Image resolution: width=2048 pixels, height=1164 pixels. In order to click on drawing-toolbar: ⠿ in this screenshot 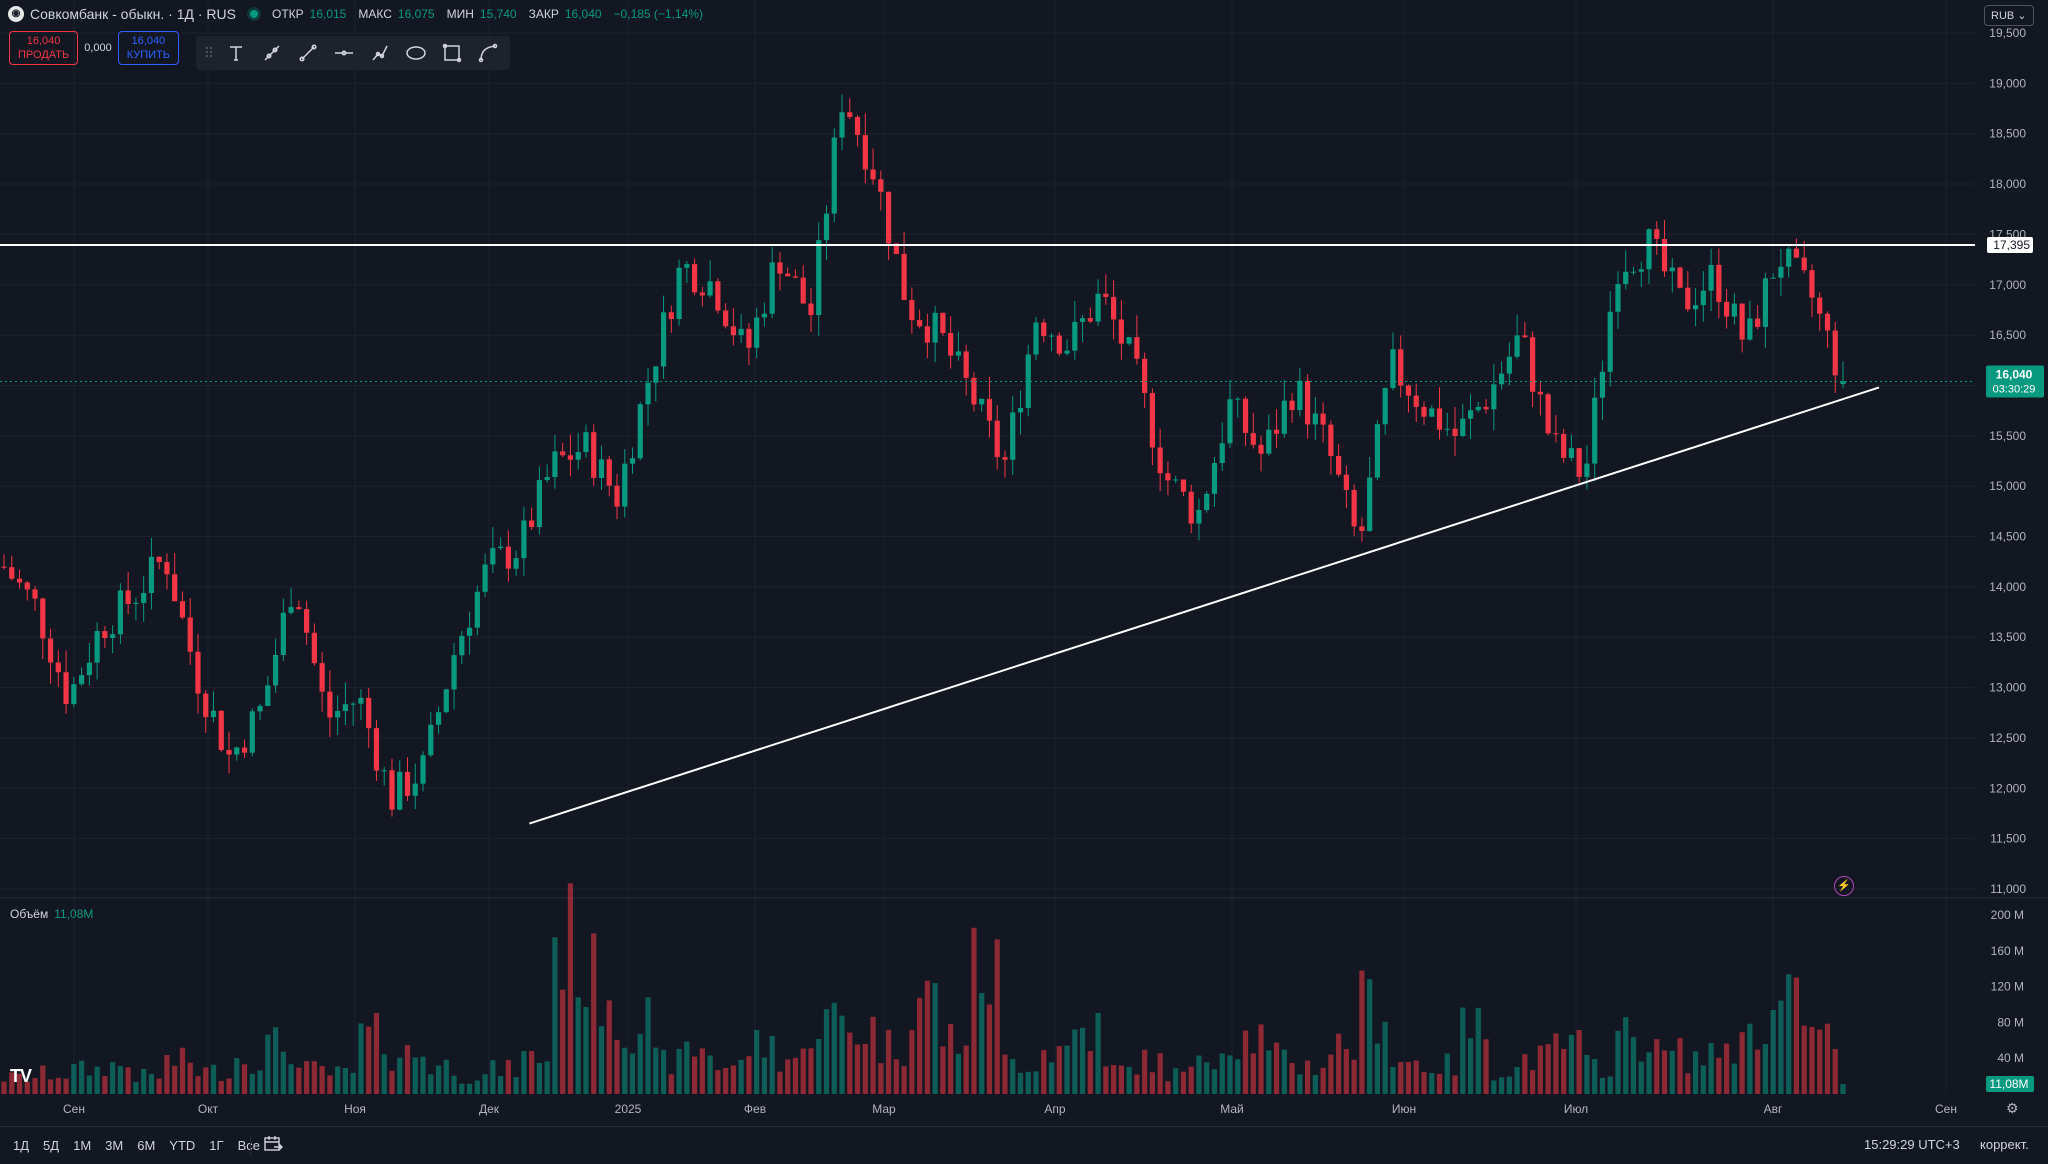, I will do `click(353, 53)`.